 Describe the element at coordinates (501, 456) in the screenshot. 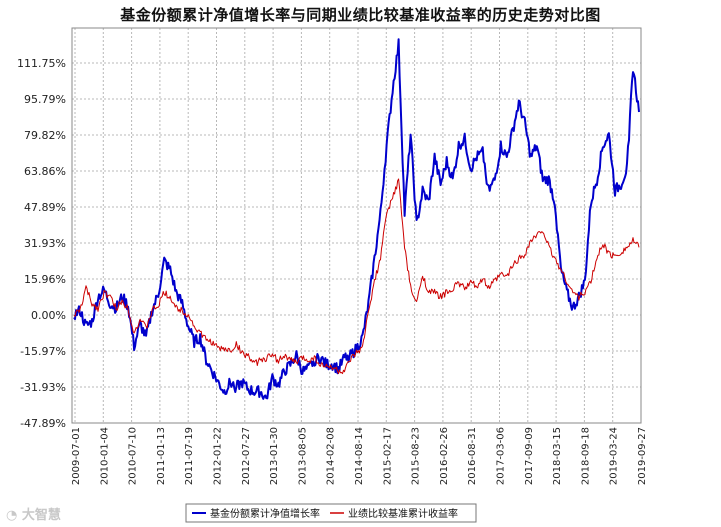

I see `x-tick-label: 2017-03-06` at that location.